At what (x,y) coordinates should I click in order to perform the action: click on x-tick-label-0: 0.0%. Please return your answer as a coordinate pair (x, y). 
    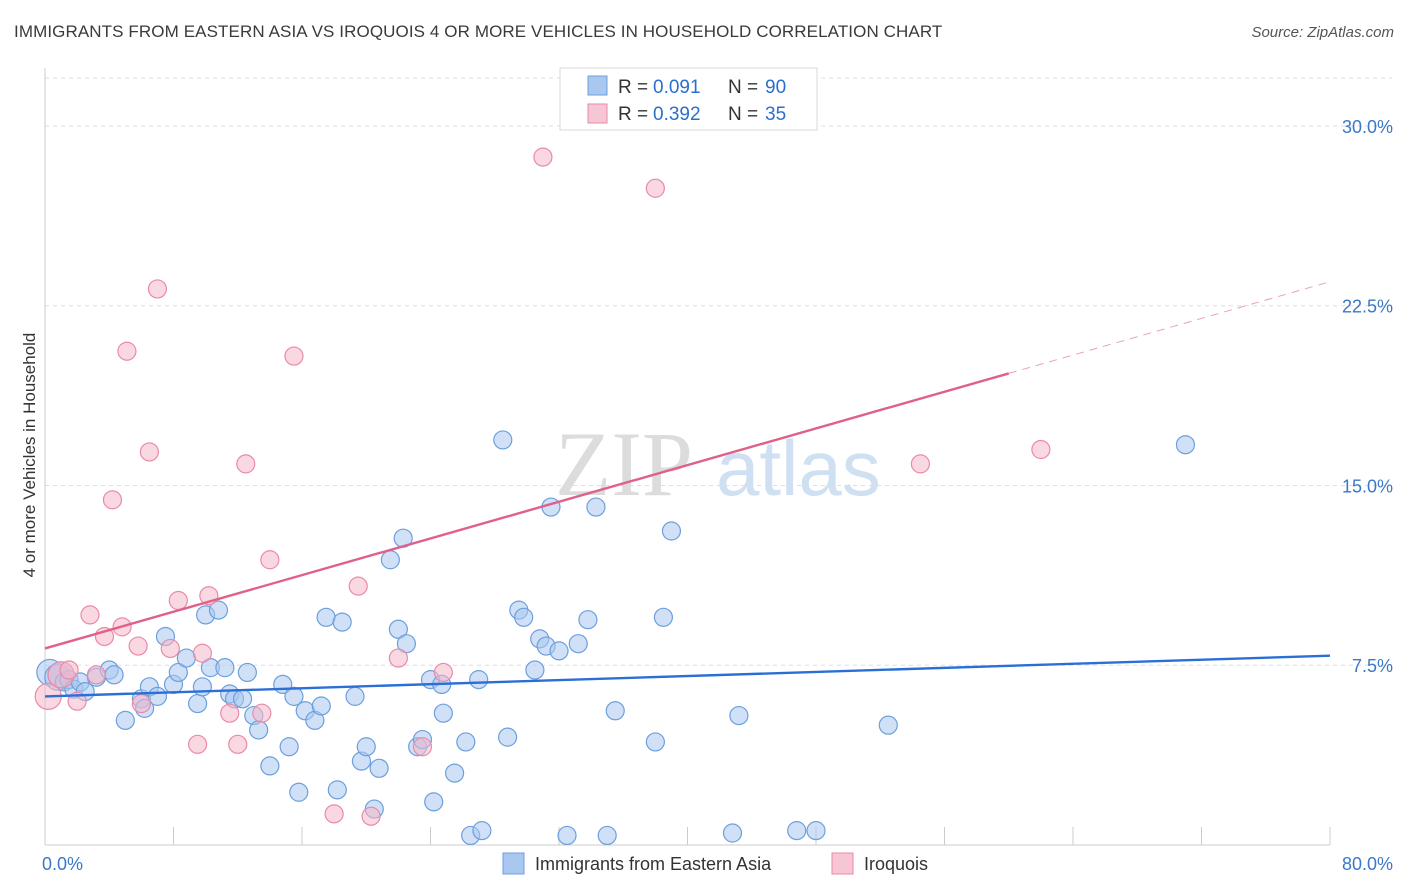
    Looking at the image, I should click on (62, 864).